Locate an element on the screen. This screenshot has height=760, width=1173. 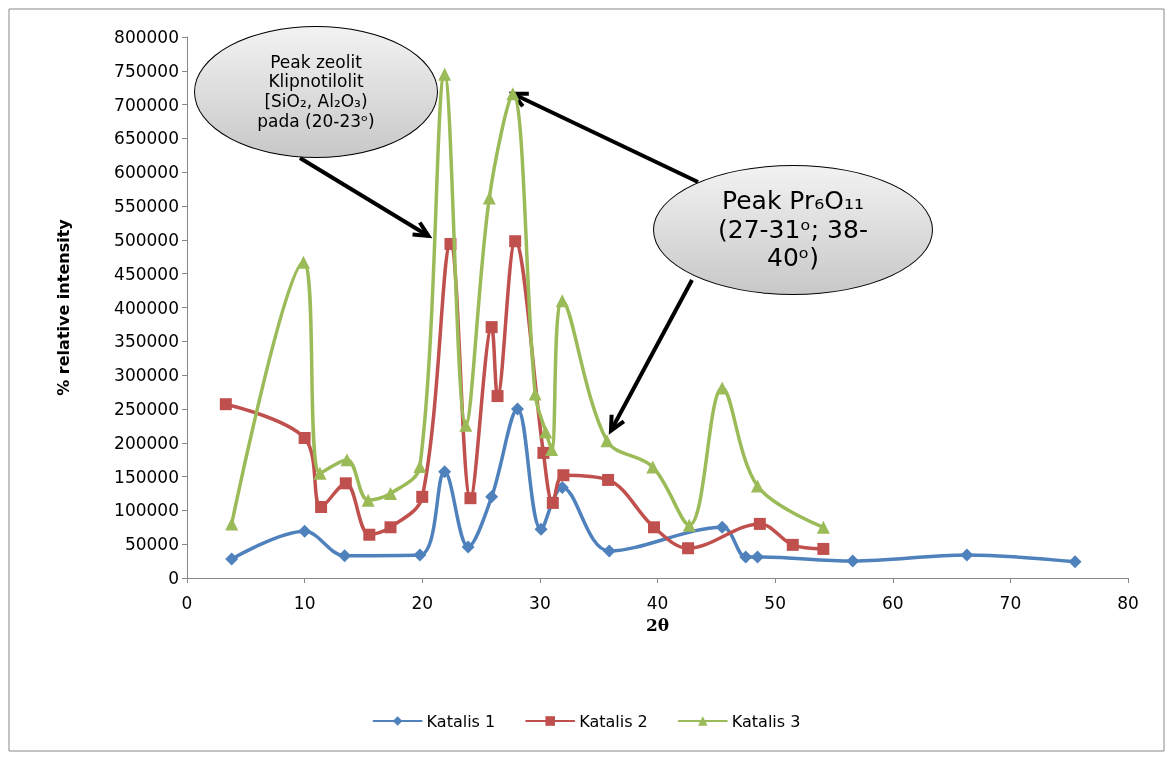
y-tick-label: 50000 is located at coordinates (151, 544).